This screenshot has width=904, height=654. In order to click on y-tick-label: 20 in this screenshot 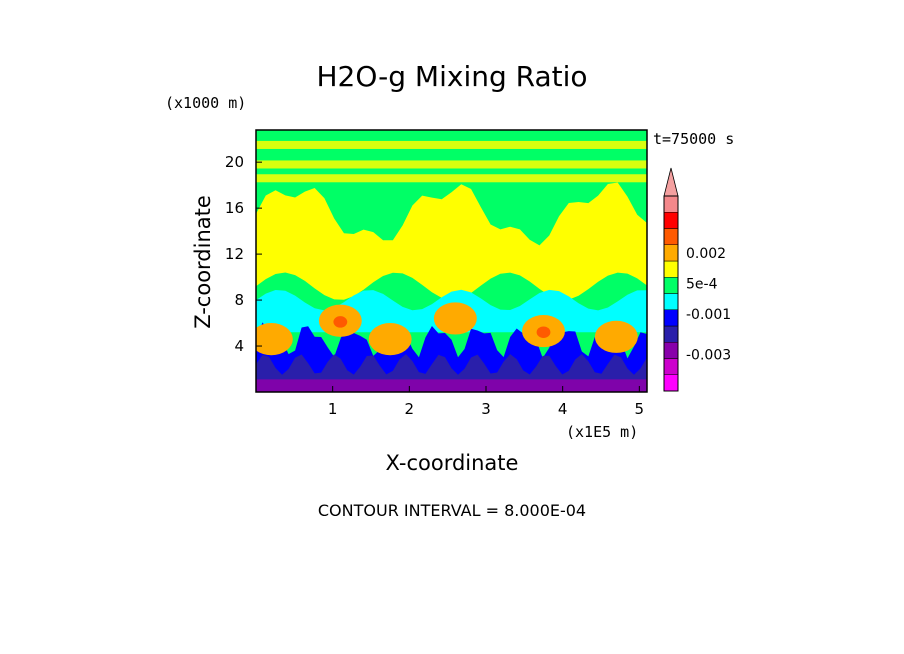, I will do `click(234, 162)`.